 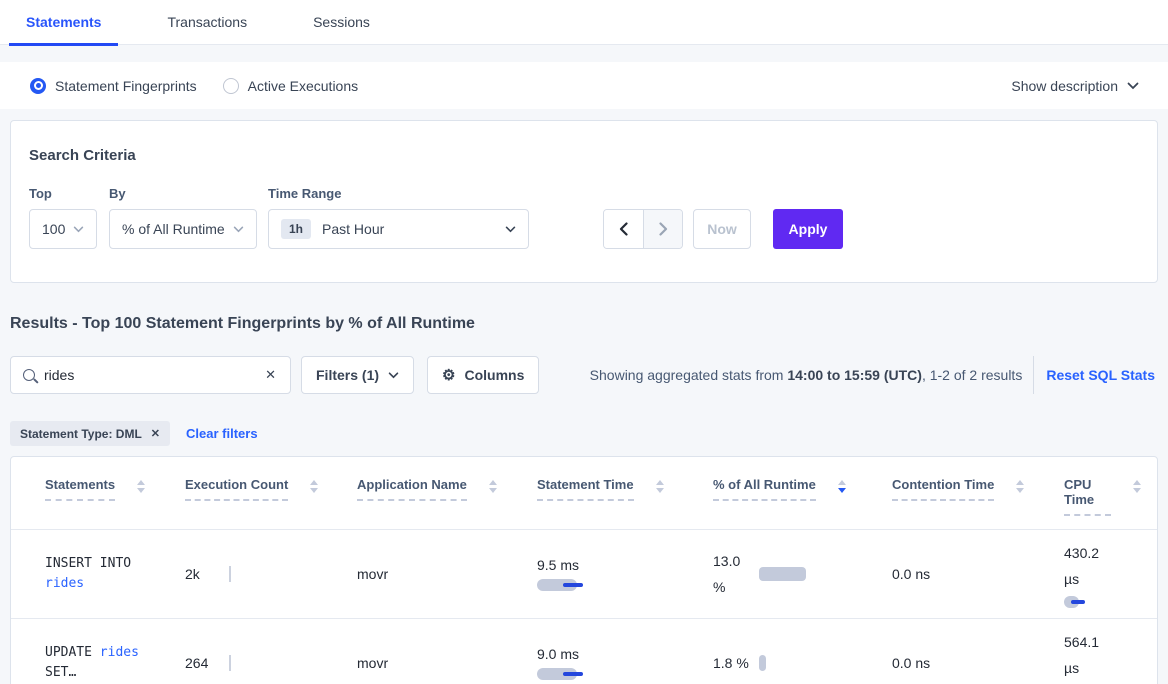 I want to click on apply-button: Apply, so click(x=808, y=229).